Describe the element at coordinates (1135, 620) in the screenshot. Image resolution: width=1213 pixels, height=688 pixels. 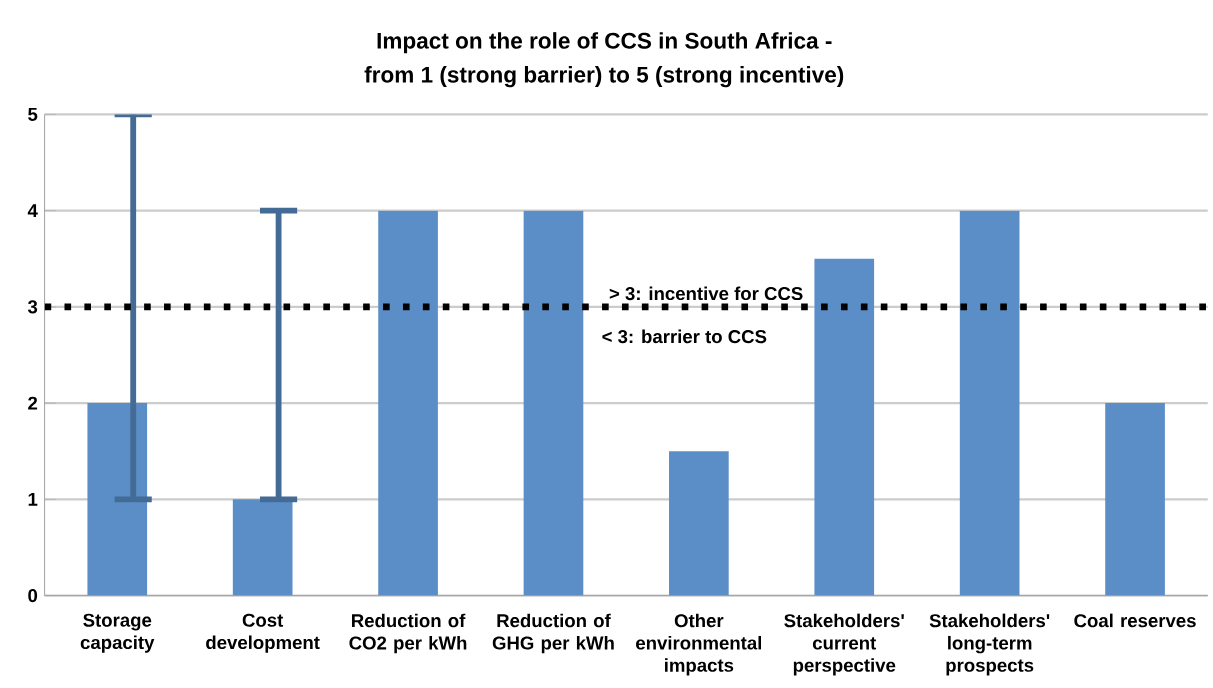
I see `x-tick-label: Coal reserves` at that location.